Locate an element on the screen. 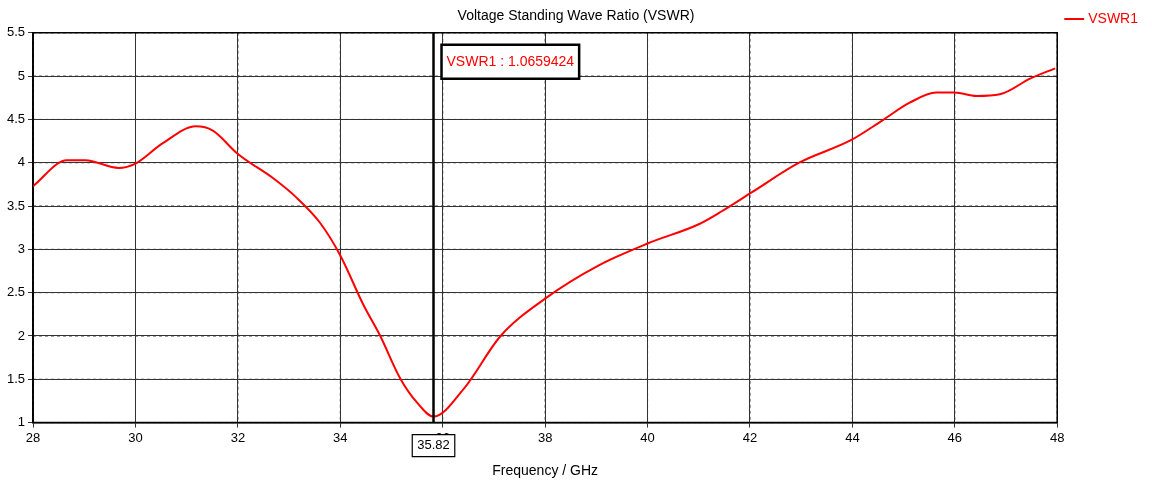 This screenshot has width=1152, height=484. annotation: VSWR1 : 1.0659424 is located at coordinates (510, 60).